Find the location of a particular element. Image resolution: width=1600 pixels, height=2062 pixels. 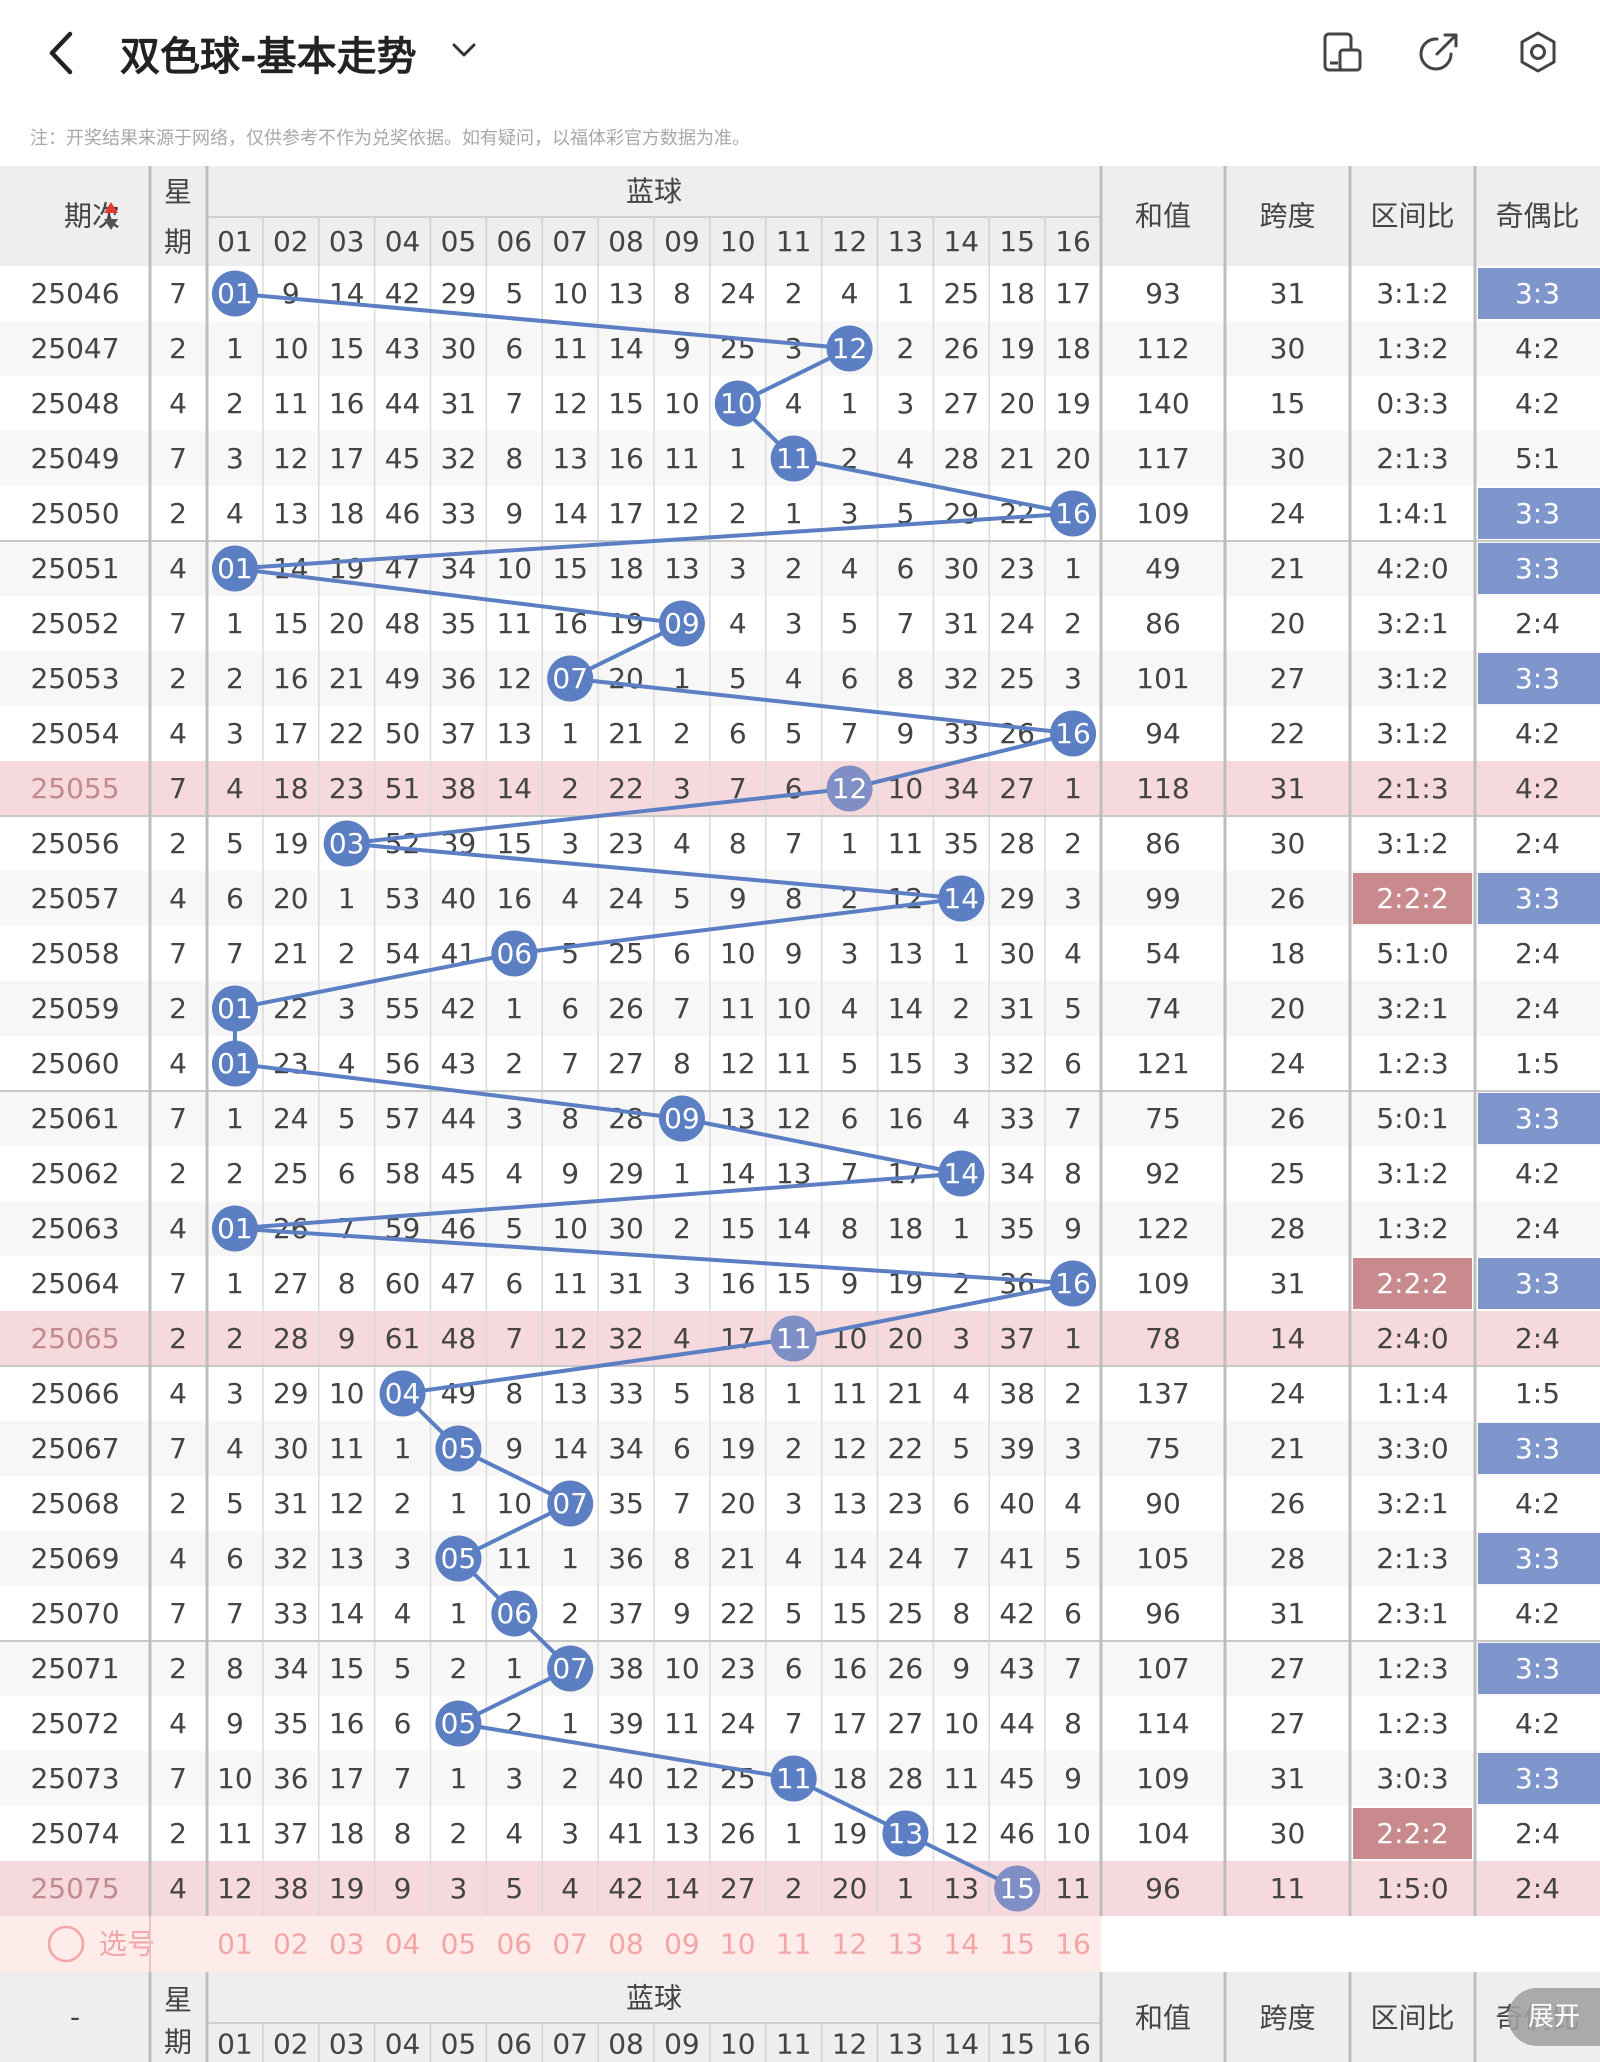

miss-count-cell: 16 is located at coordinates (347, 403).